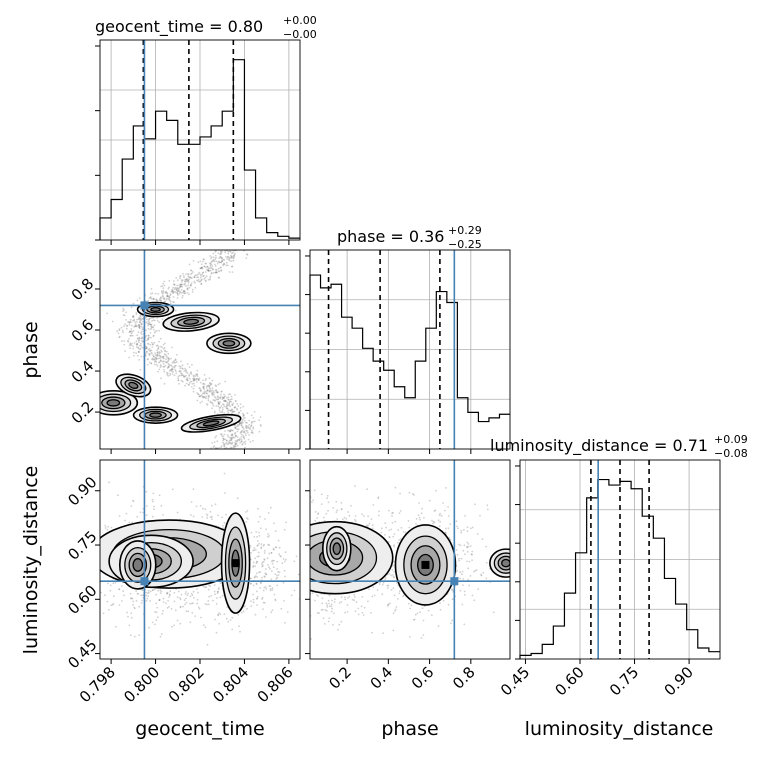 This screenshot has height=760, width=760. I want to click on x-tick-label: 0.90, so click(679, 681).